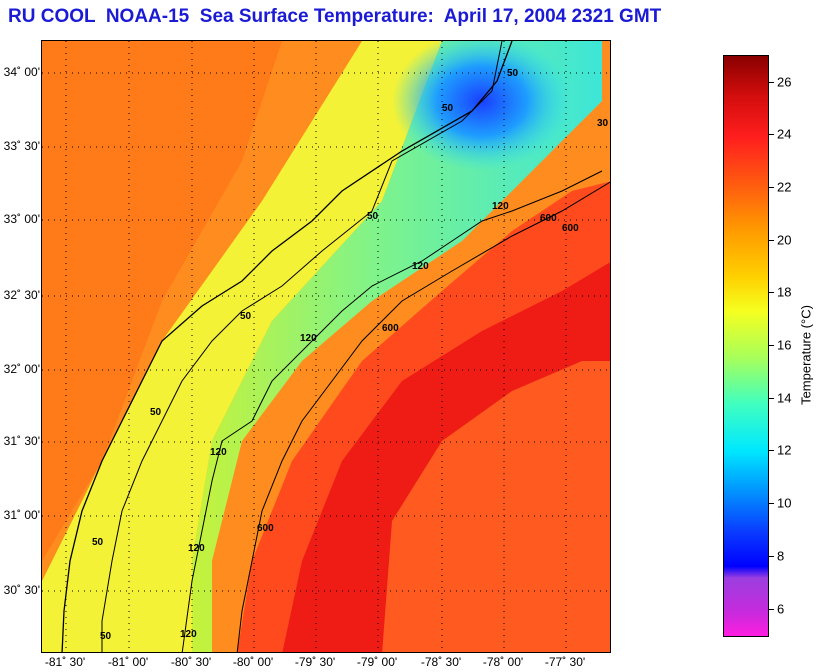 This screenshot has width=816, height=672. What do you see at coordinates (784, 240) in the screenshot?
I see `colorbar-tick-label: 20` at bounding box center [784, 240].